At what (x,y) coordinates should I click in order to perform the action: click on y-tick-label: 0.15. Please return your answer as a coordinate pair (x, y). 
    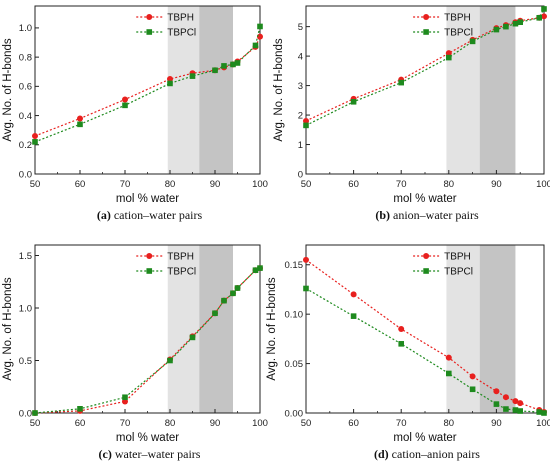
    Looking at the image, I should click on (294, 265).